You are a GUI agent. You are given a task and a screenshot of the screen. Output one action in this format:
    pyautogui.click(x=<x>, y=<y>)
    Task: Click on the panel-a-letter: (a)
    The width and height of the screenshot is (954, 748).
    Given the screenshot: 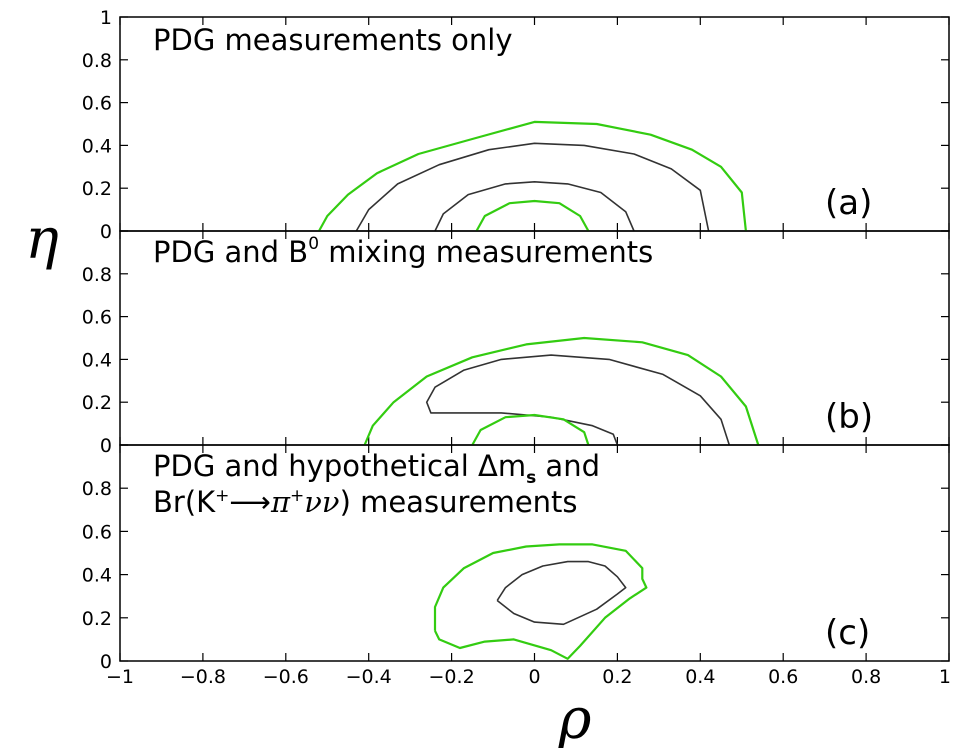 What is the action you would take?
    pyautogui.click(x=848, y=203)
    